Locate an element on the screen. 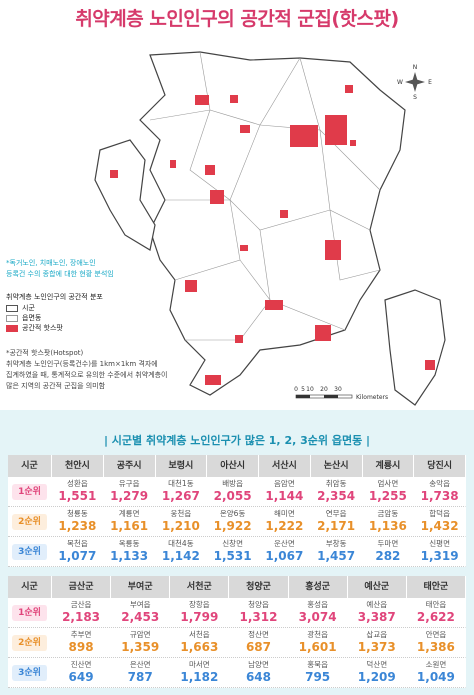 The height and width of the screenshot is (695, 474). table-cell: 청룡동 1,238 is located at coordinates (78, 522).